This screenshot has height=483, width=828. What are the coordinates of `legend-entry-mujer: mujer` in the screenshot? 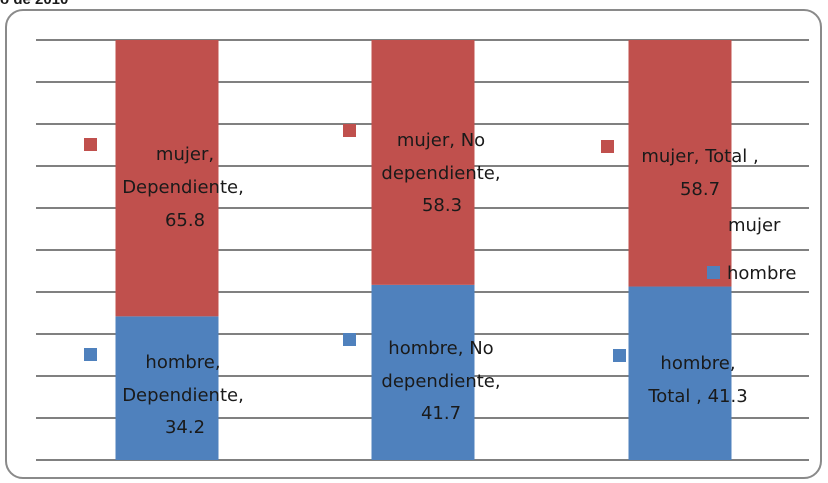 It's located at (754, 225).